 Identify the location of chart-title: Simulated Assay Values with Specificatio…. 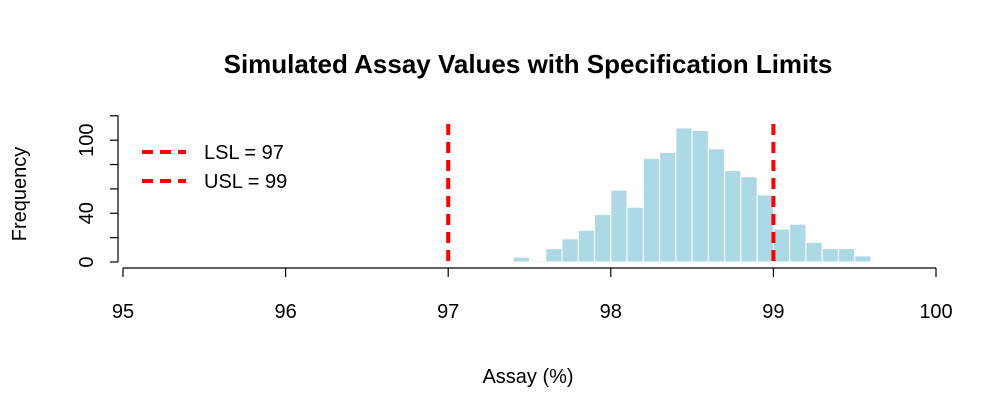
(528, 64).